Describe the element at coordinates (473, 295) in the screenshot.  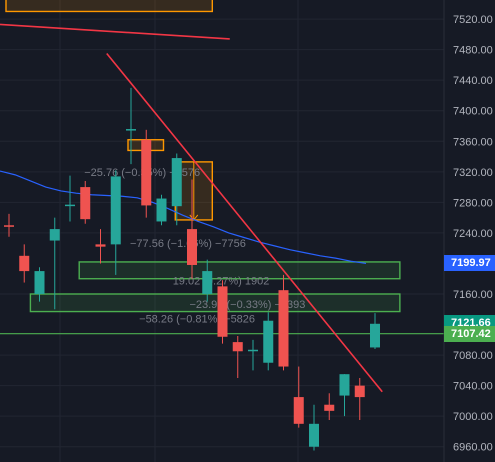
I see `price-tick-label: 7160.00` at that location.